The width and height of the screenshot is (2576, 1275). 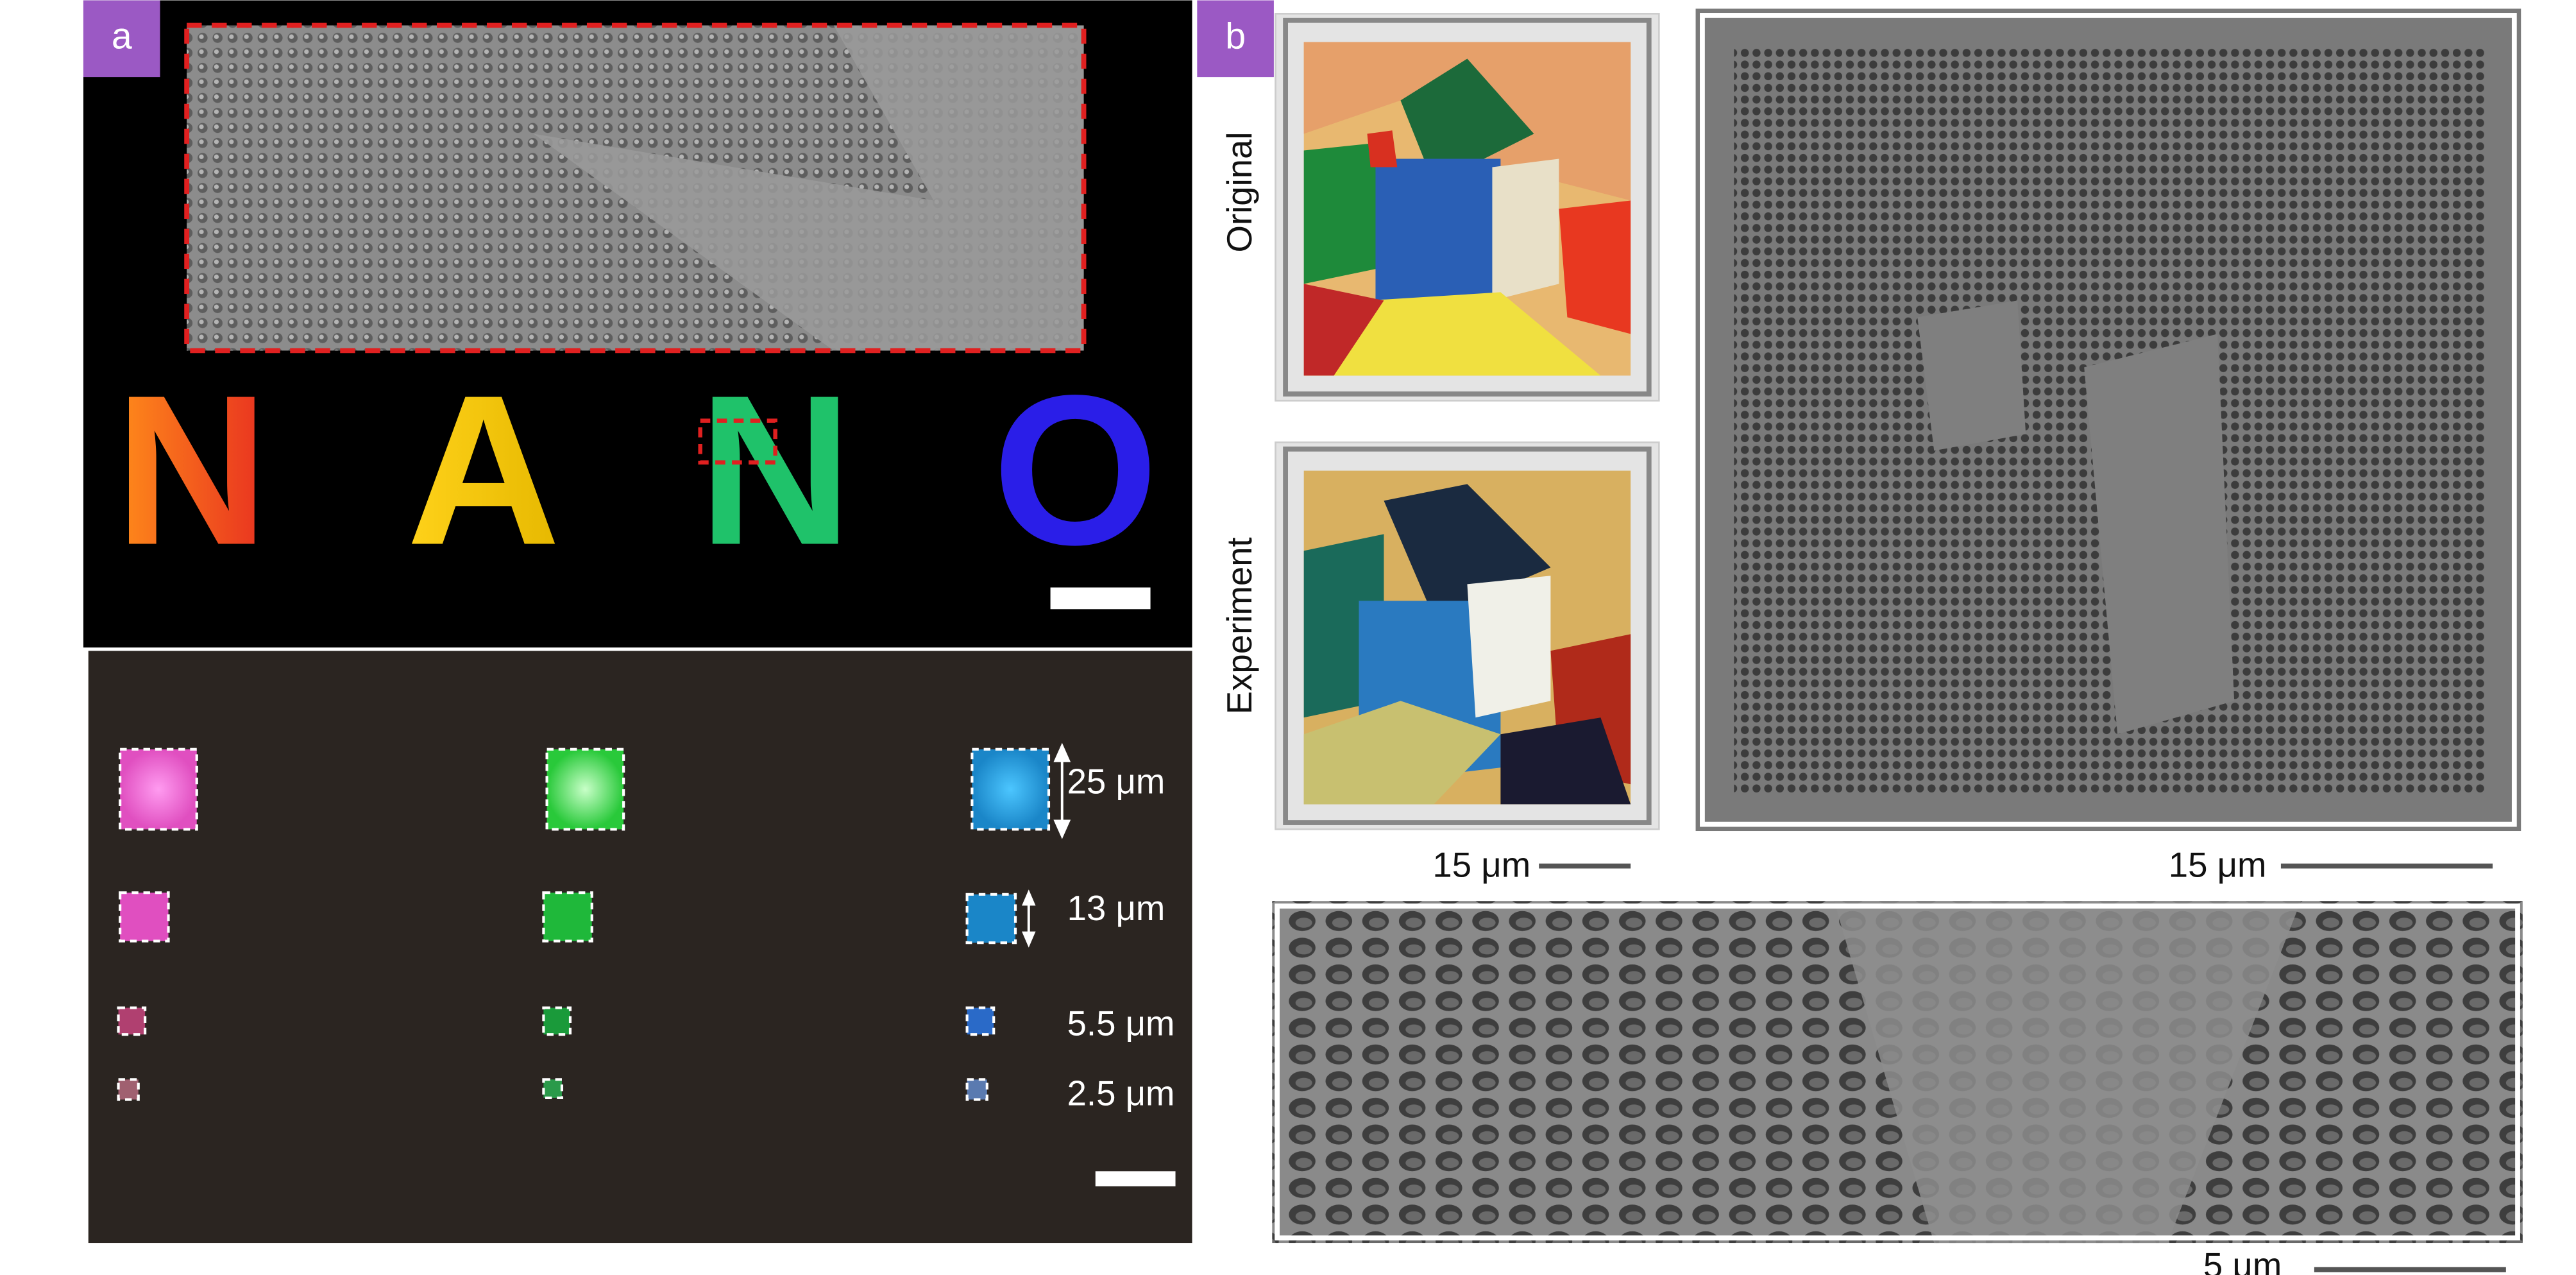 What do you see at coordinates (737, 441) in the screenshot?
I see `zoom-box` at bounding box center [737, 441].